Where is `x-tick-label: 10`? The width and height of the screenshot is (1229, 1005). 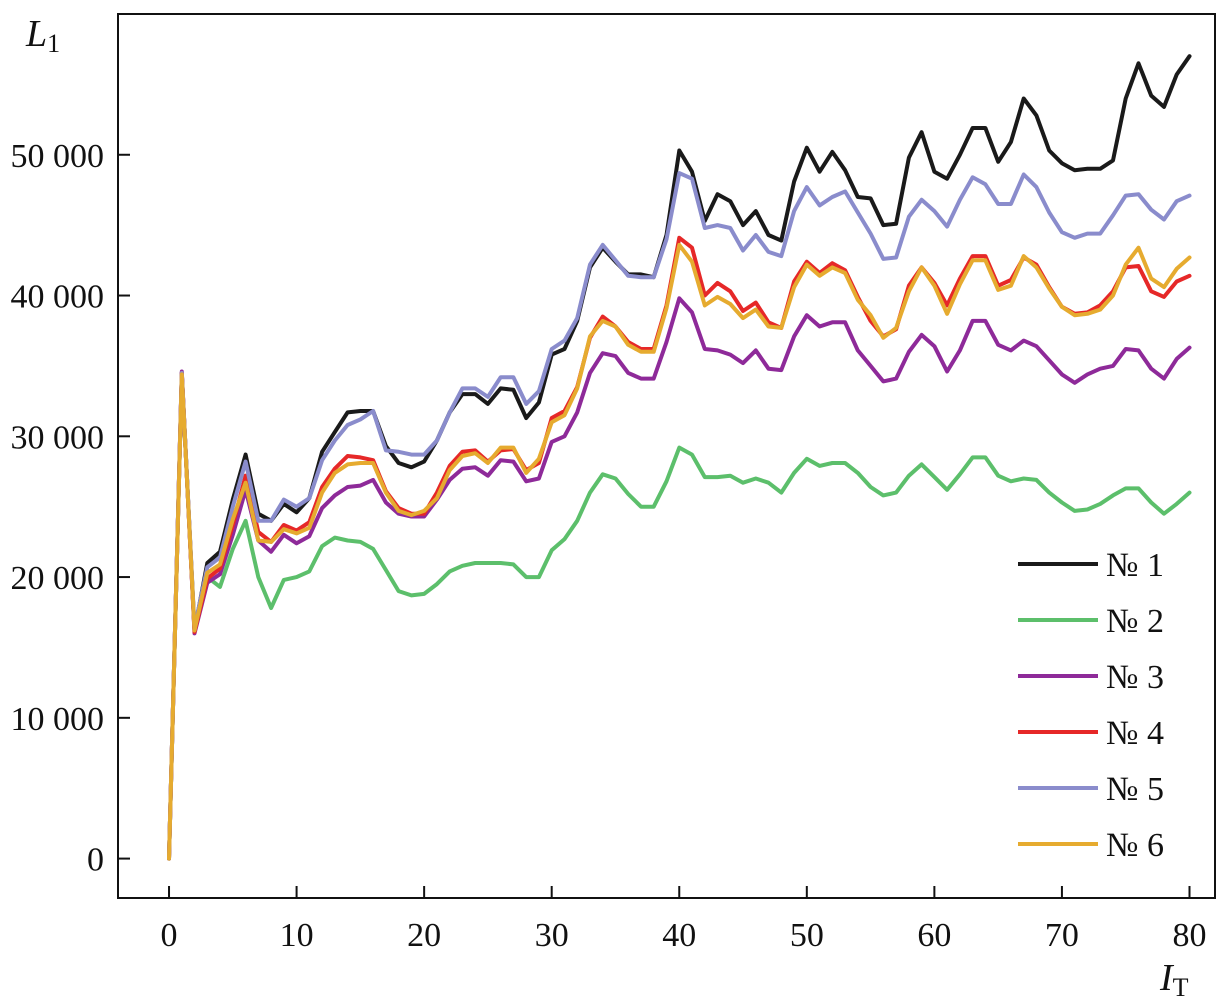
x-tick-label: 10 is located at coordinates (297, 935).